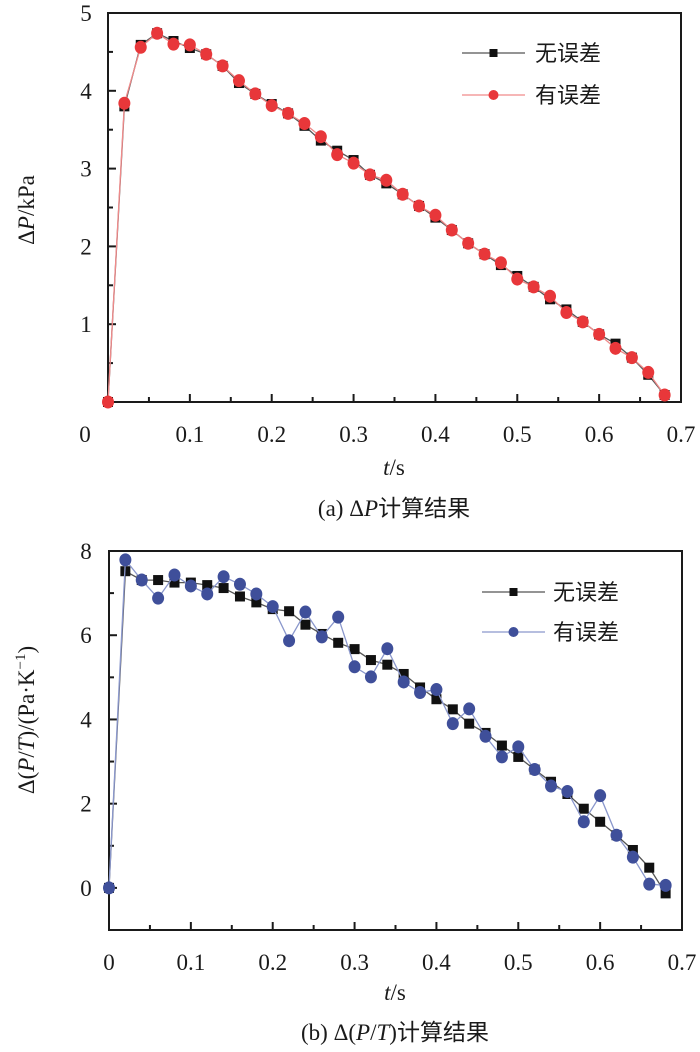  Describe the element at coordinates (395, 1032) in the screenshot. I see `chart-caption: (b) Δ(P/T)计算结果` at that location.